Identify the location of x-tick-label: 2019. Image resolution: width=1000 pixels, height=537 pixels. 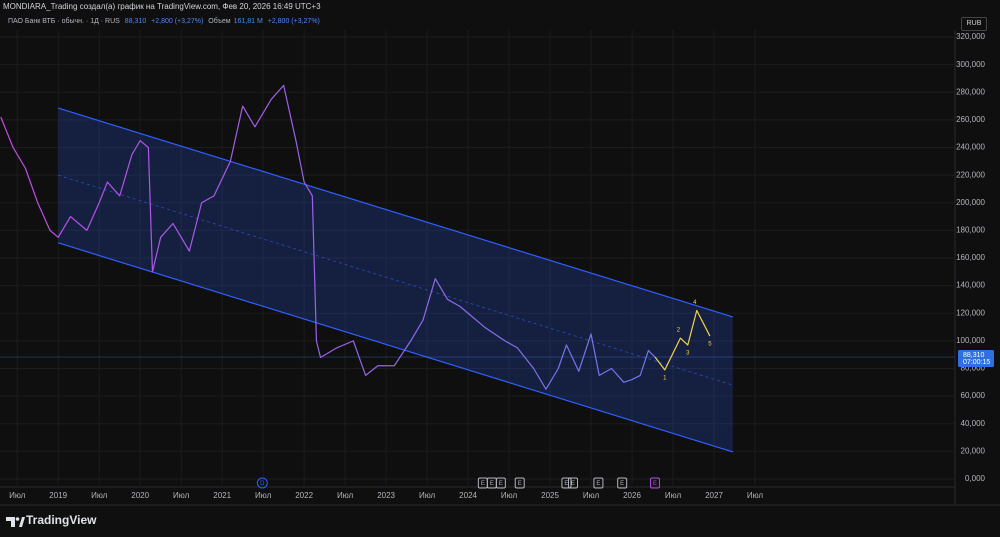
(58, 495).